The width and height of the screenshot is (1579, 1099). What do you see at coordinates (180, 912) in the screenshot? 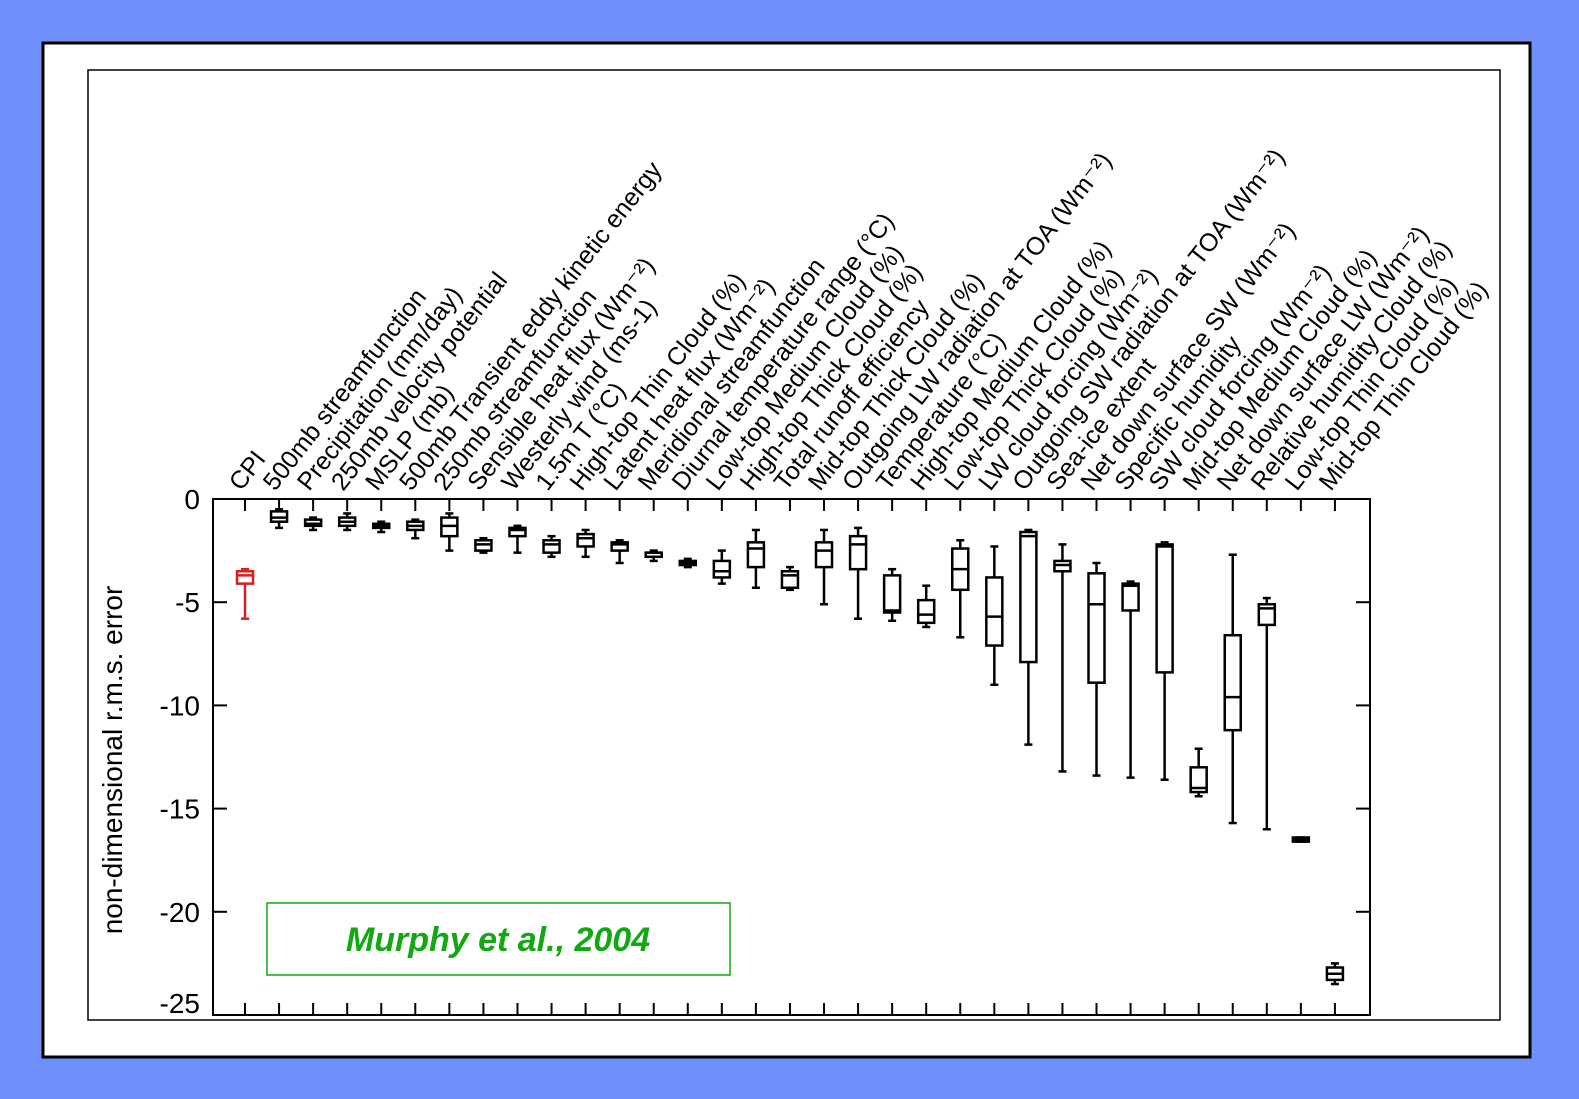
I see `y-tick-label: -20` at bounding box center [180, 912].